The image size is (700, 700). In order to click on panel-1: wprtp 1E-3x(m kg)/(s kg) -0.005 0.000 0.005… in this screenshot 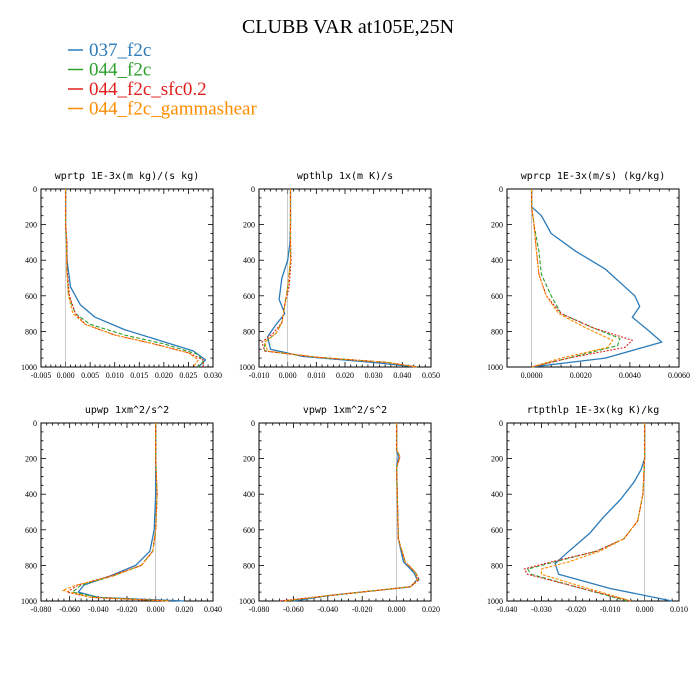, I will do `click(121, 275)`.